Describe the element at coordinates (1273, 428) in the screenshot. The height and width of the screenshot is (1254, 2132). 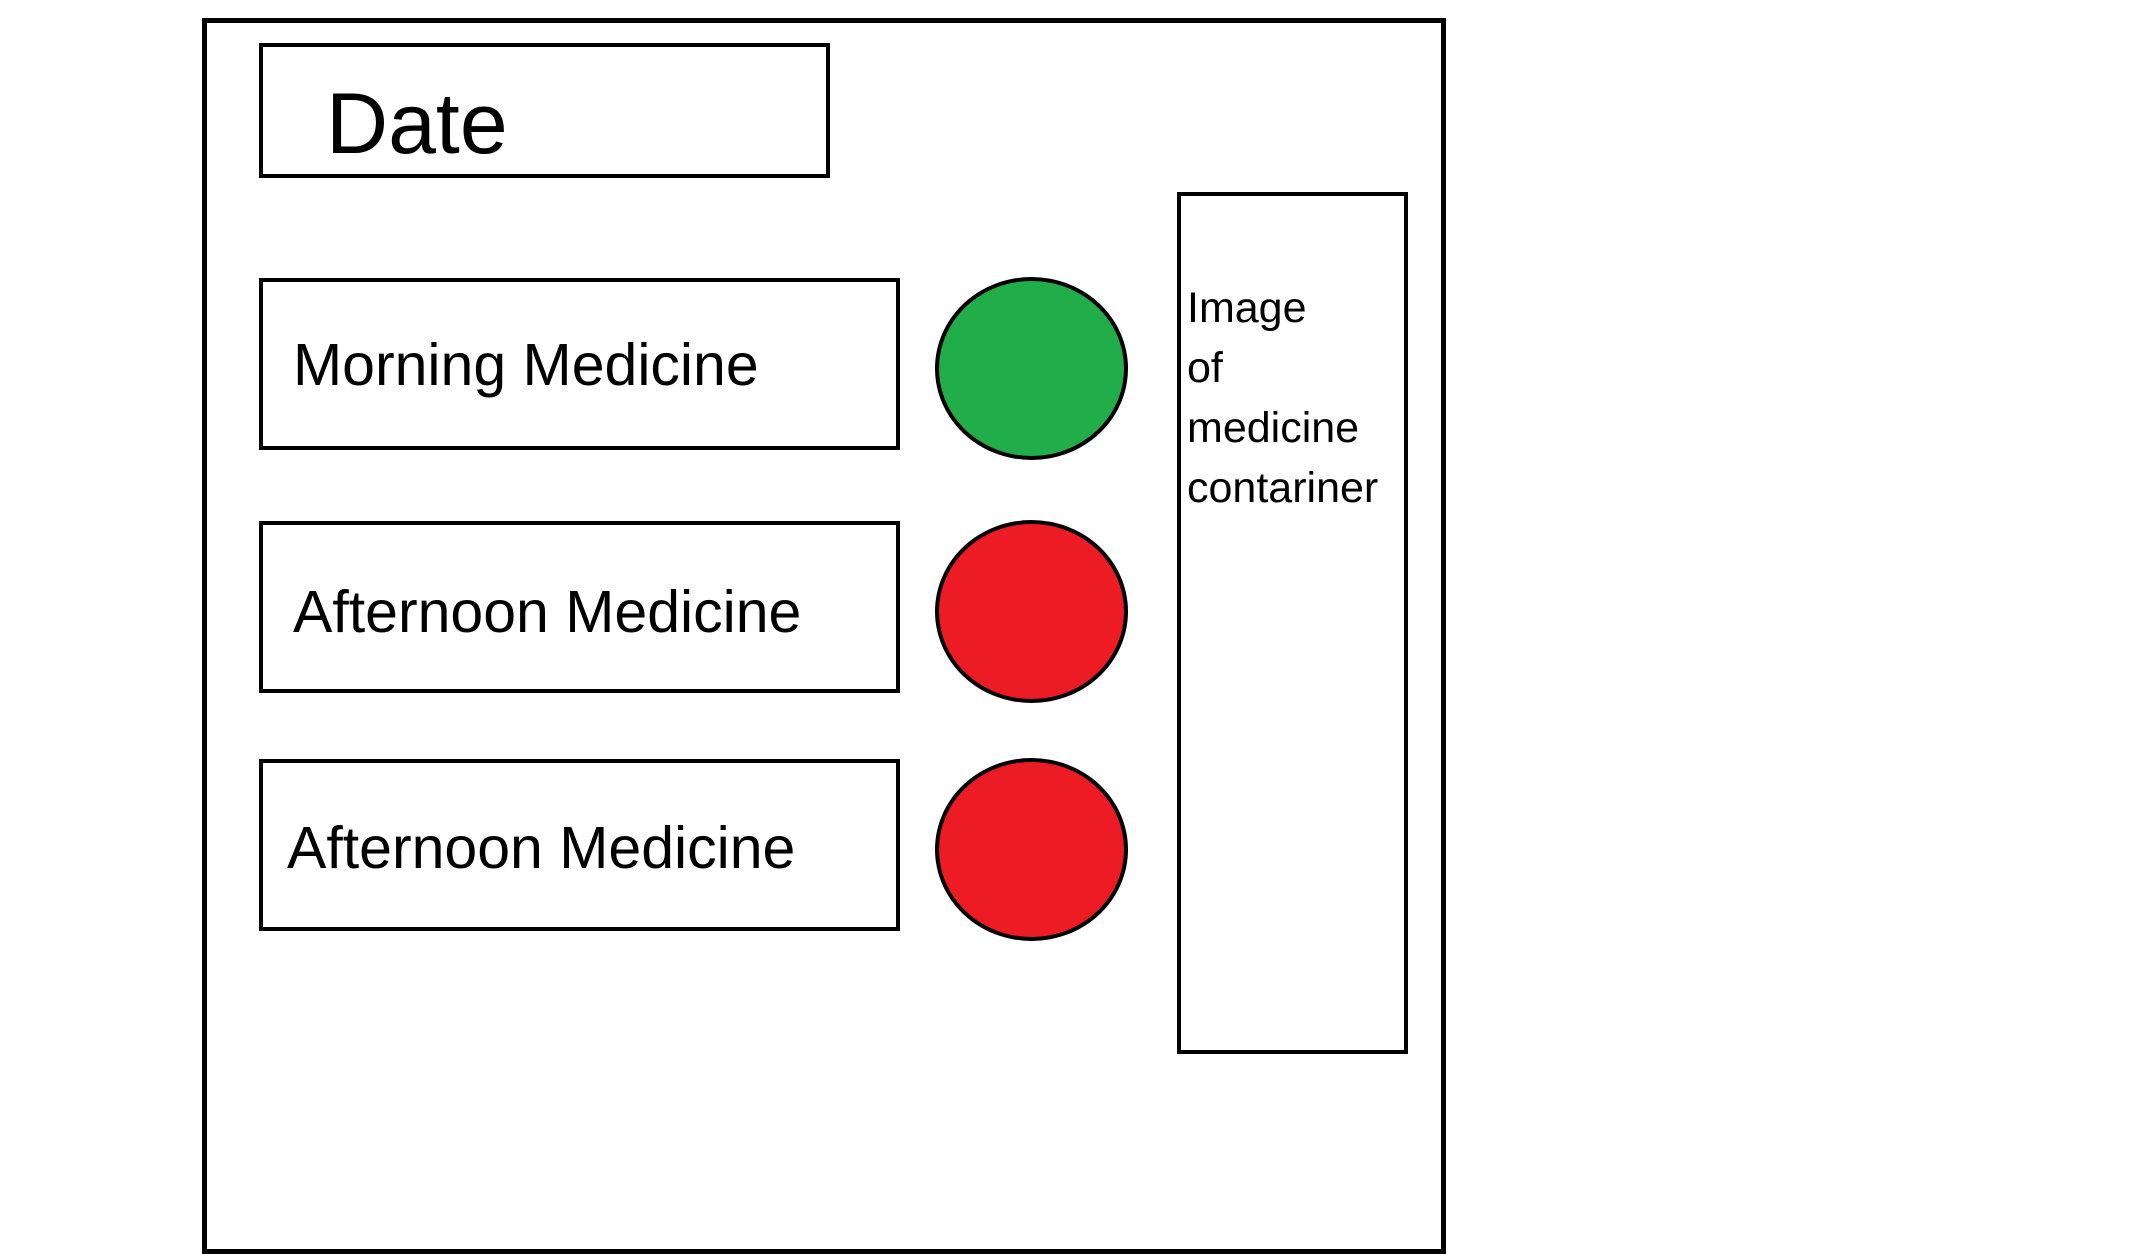
I see `image-placeholder-line: medicine` at that location.